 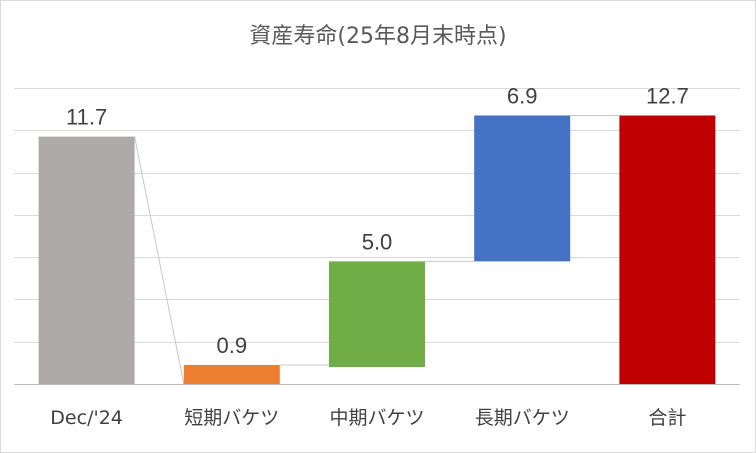 I want to click on category-label: 短期バケツ, so click(x=231, y=418).